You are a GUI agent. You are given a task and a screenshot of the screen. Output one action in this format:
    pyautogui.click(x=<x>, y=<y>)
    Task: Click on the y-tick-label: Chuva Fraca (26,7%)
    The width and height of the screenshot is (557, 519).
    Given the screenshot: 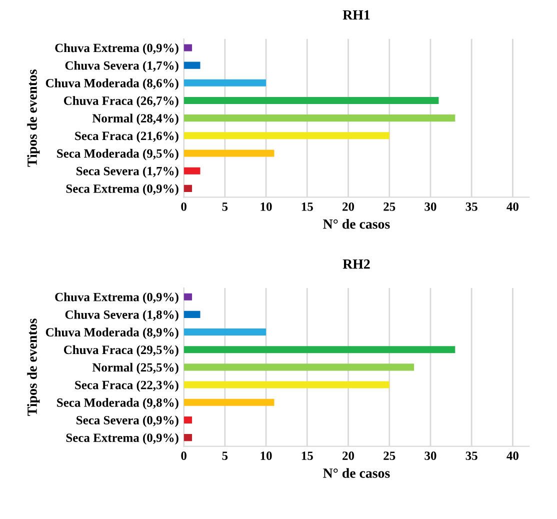 What is the action you would take?
    pyautogui.click(x=121, y=102)
    